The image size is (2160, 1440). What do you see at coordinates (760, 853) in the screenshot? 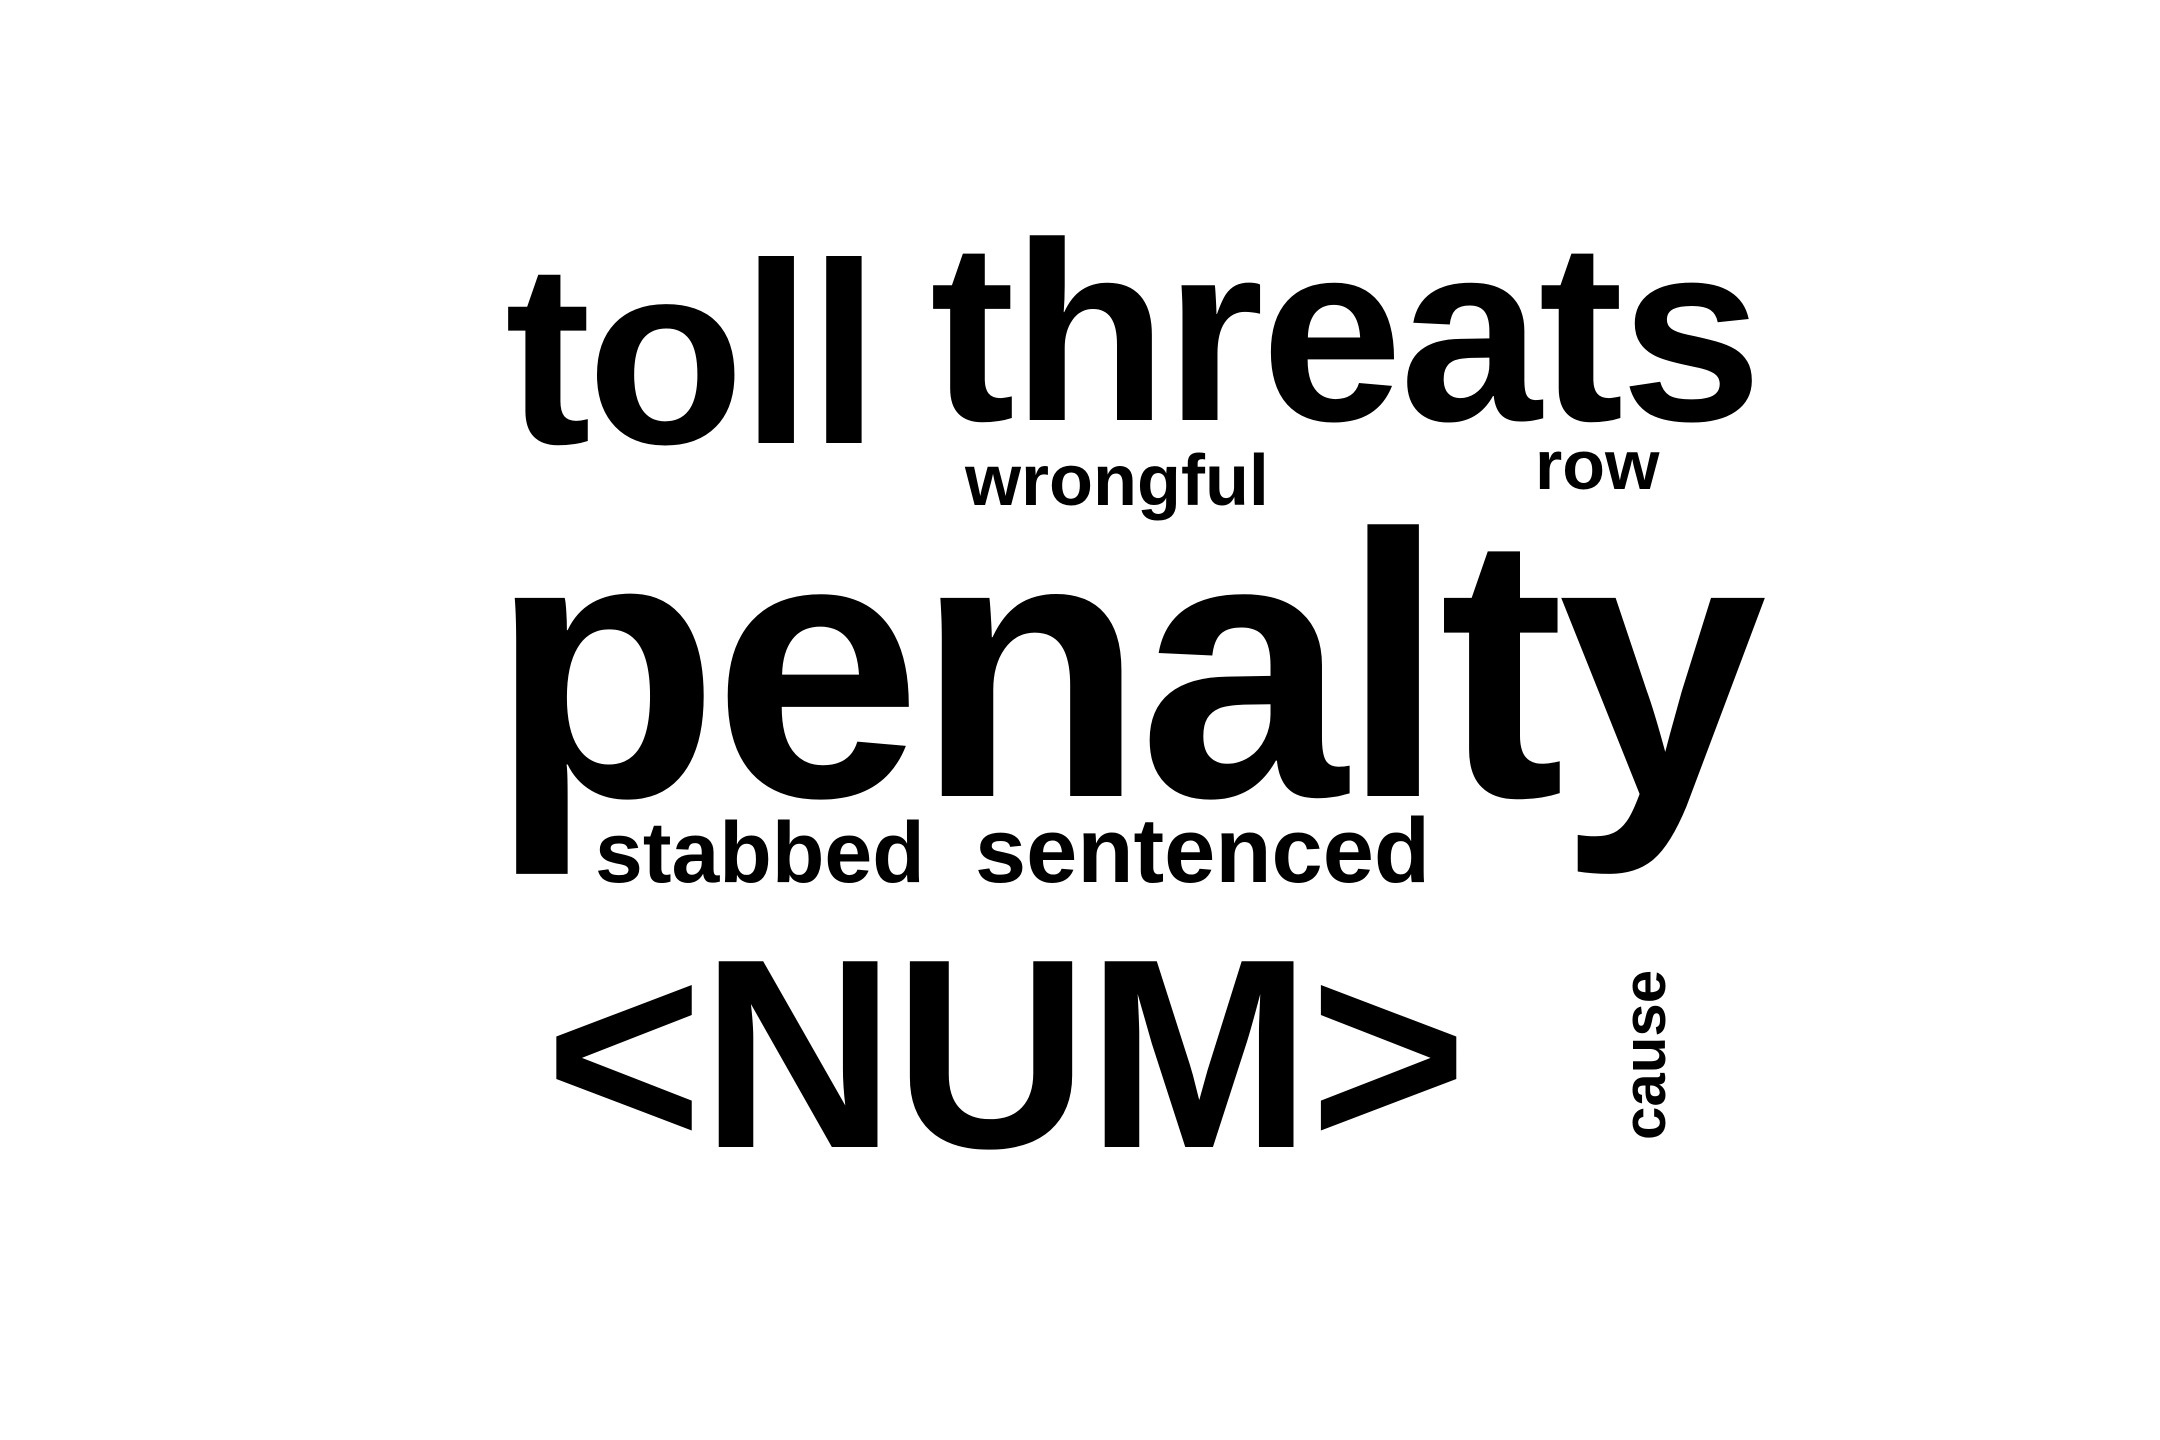
I see `word-stabbed: stabbed` at bounding box center [760, 853].